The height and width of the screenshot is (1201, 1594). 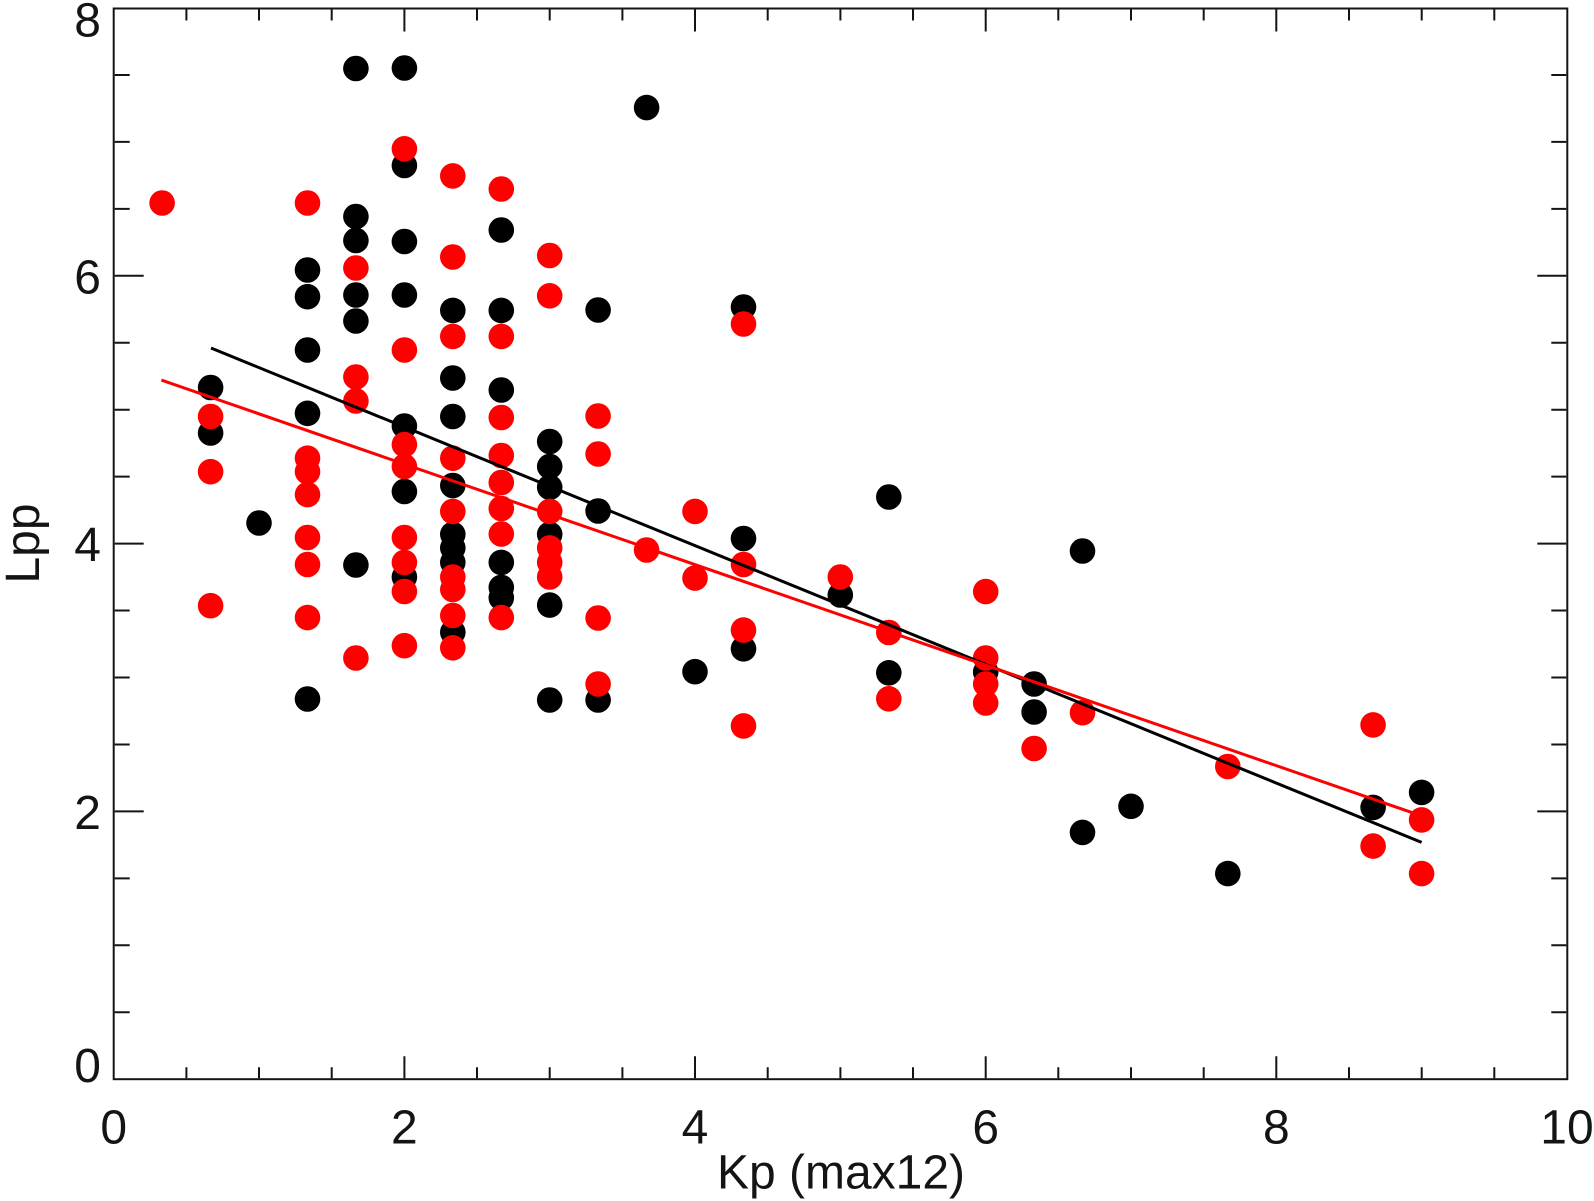 I want to click on svg-text: Kp (max12), so click(x=841, y=1173).